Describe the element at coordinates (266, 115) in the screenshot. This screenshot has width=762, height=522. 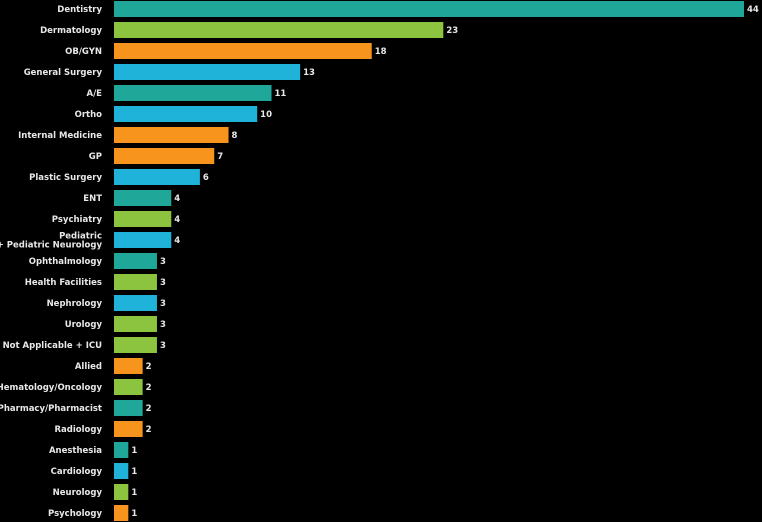
I see `value-label-5: 10` at that location.